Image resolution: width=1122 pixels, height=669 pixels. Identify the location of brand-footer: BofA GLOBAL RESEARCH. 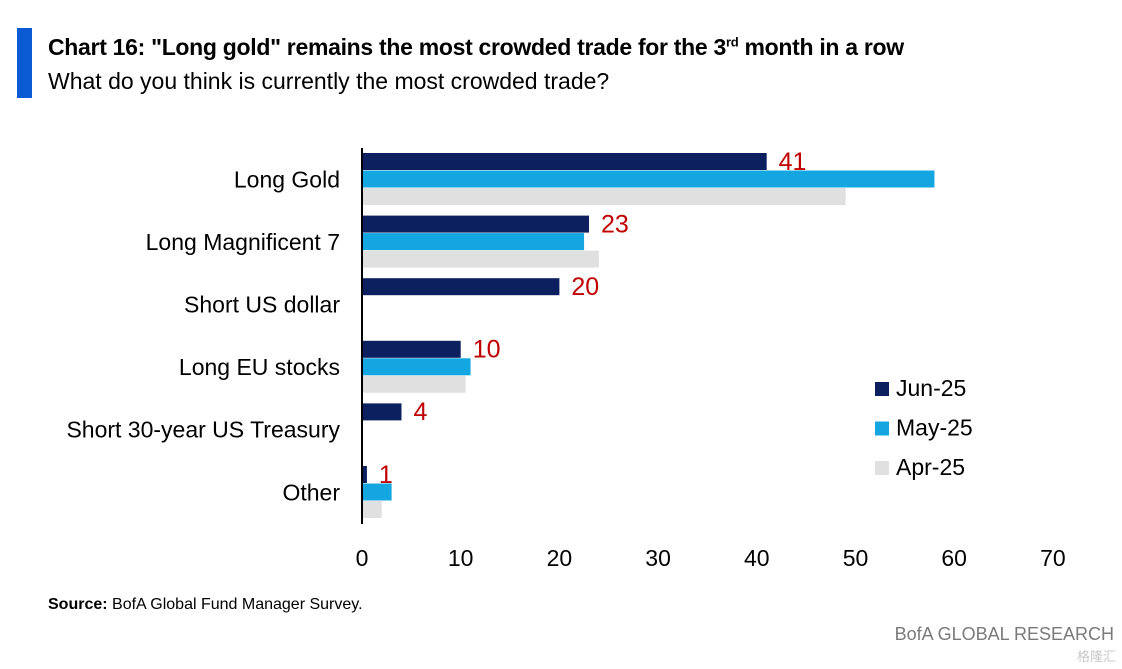
(1004, 634).